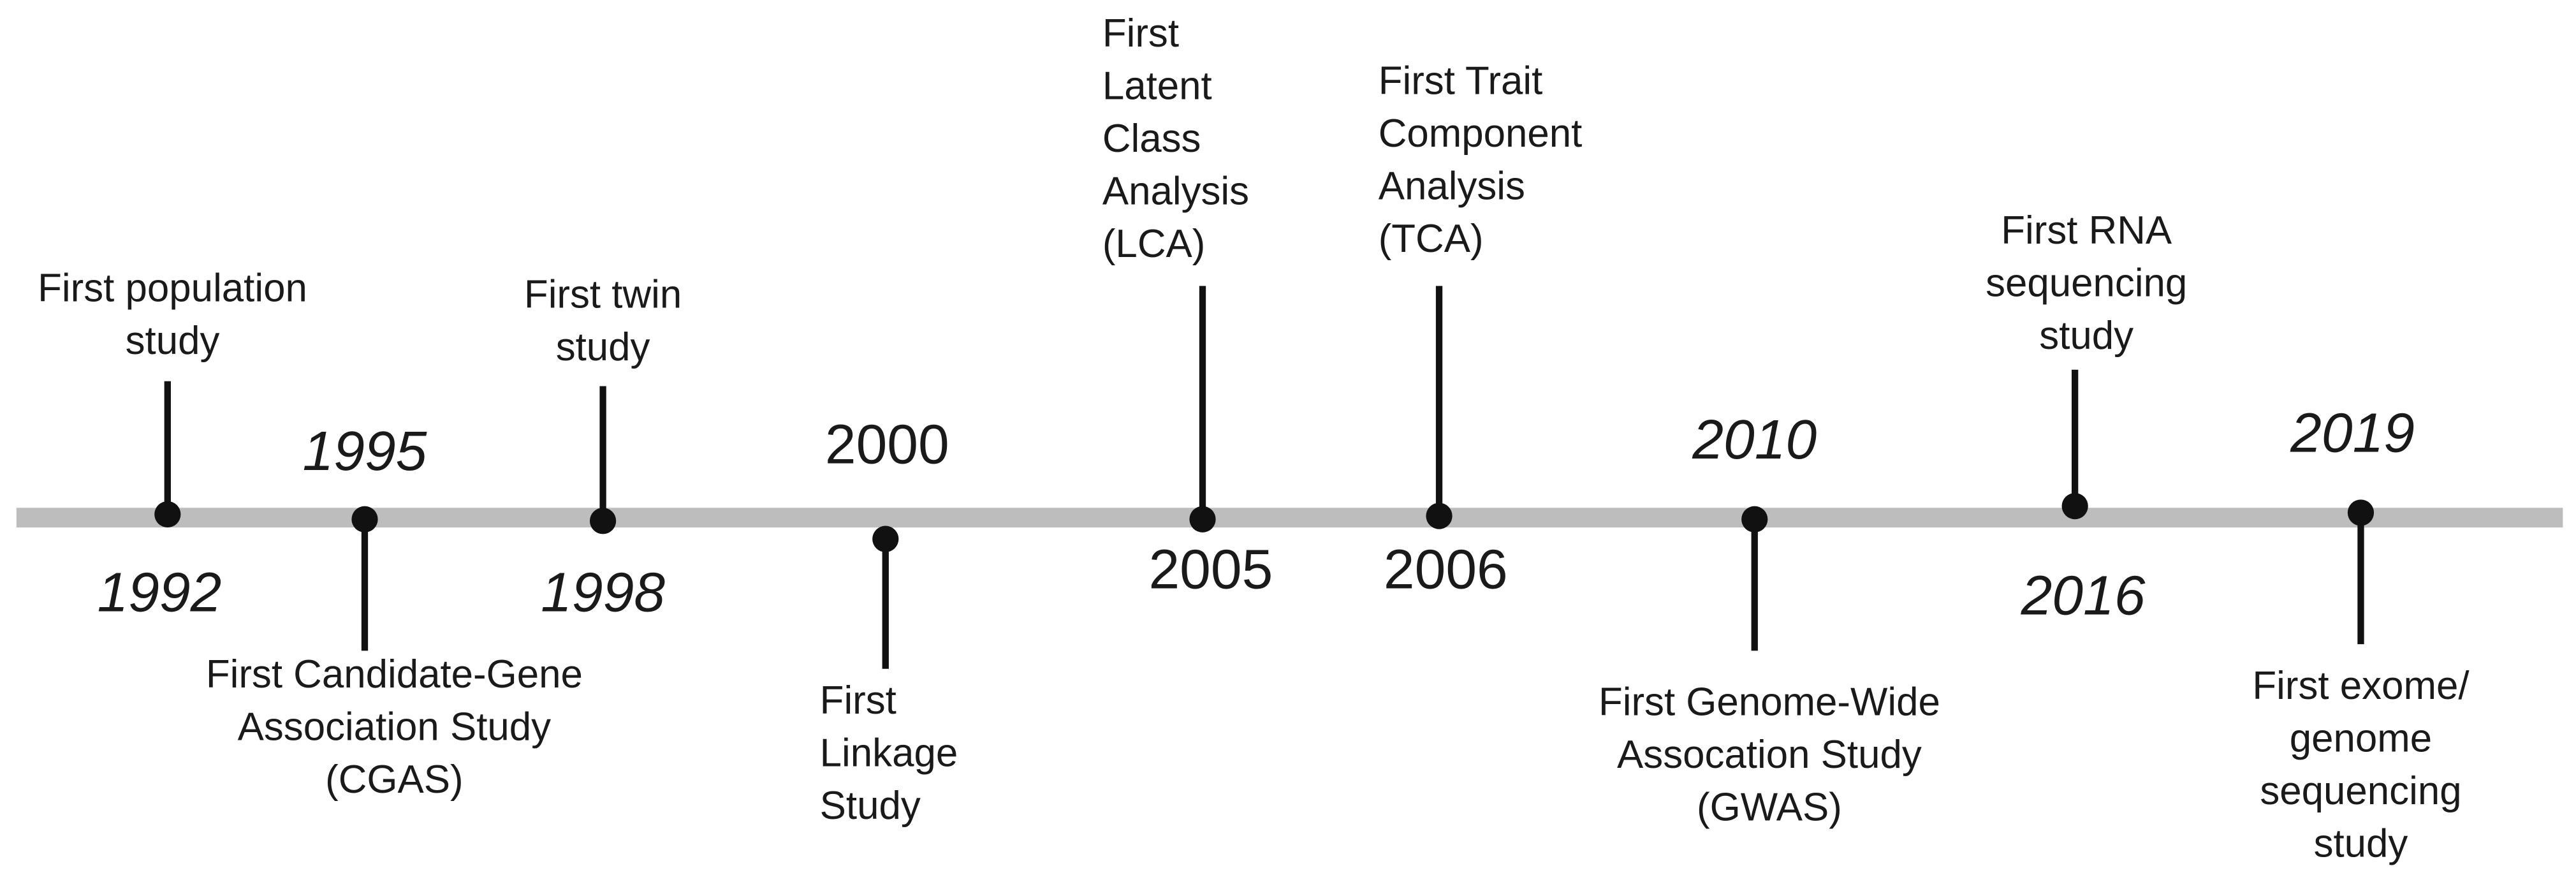 This screenshot has height=889, width=2576. I want to click on event-label: Association Study, so click(395, 727).